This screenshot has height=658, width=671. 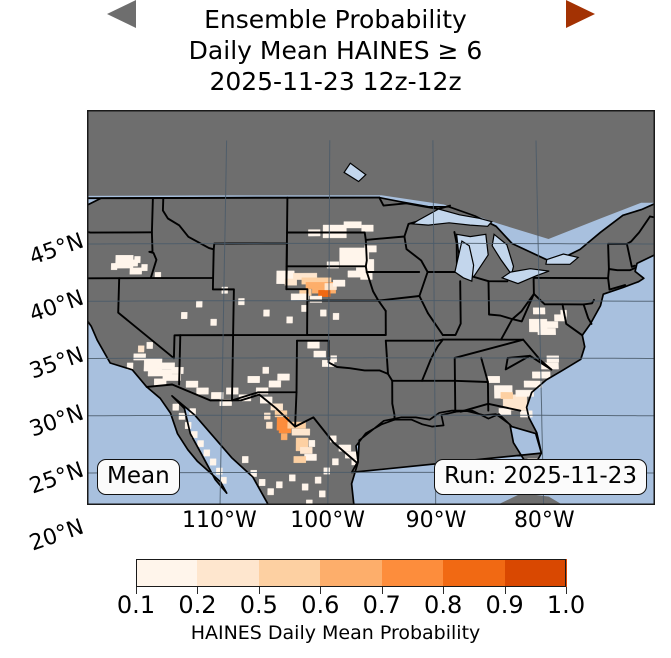 What do you see at coordinates (57, 535) in the screenshot?
I see `lat-label-20: 20°N` at bounding box center [57, 535].